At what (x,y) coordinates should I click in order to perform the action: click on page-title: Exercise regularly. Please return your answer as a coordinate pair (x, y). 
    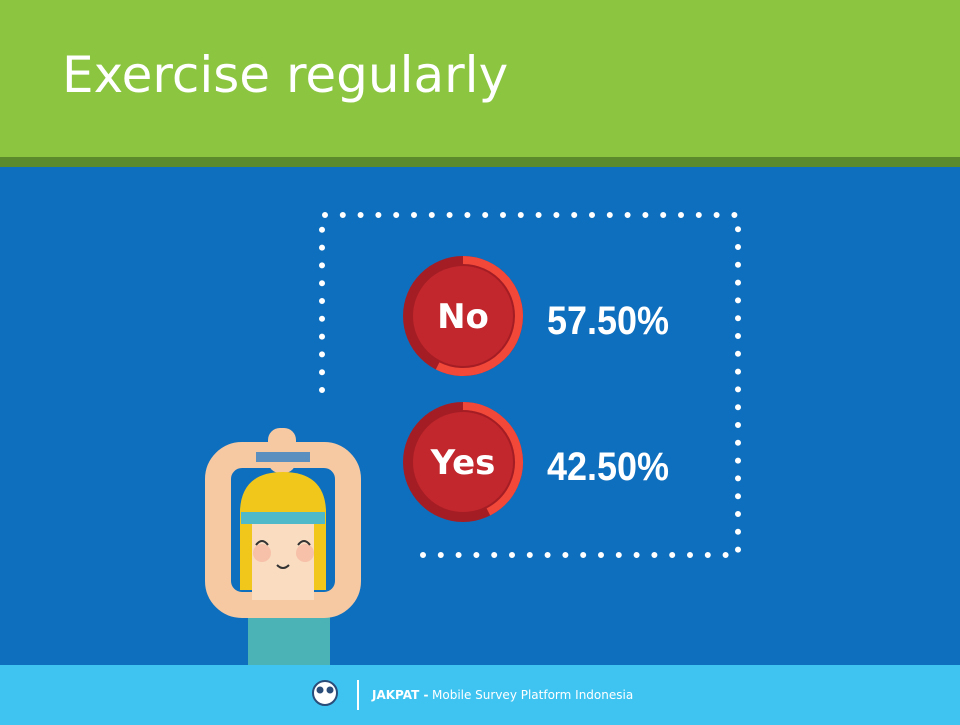
    Looking at the image, I should click on (285, 75).